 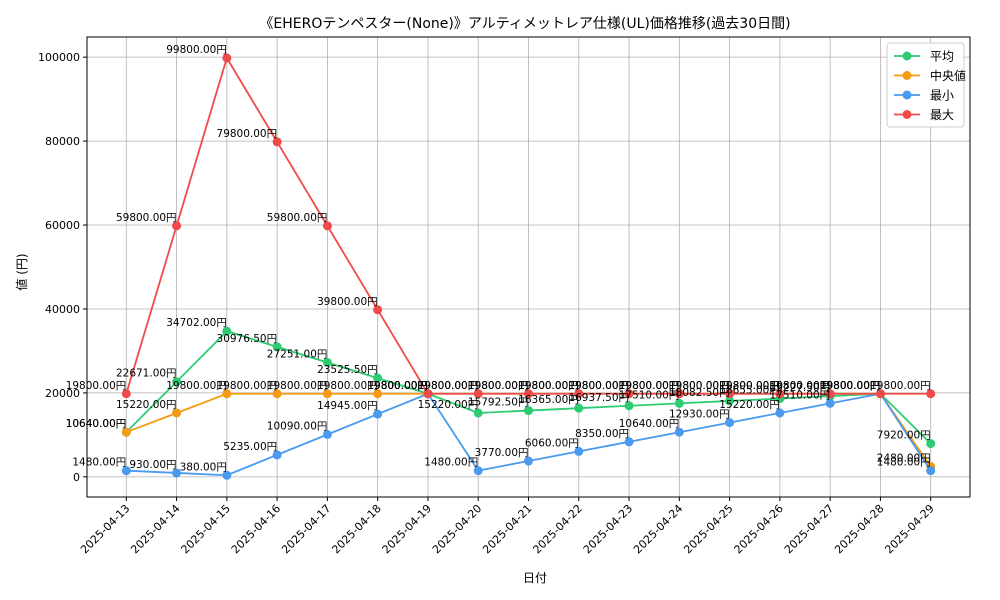 I want to click on data-label: 16937.50円, so click(x=598, y=398).